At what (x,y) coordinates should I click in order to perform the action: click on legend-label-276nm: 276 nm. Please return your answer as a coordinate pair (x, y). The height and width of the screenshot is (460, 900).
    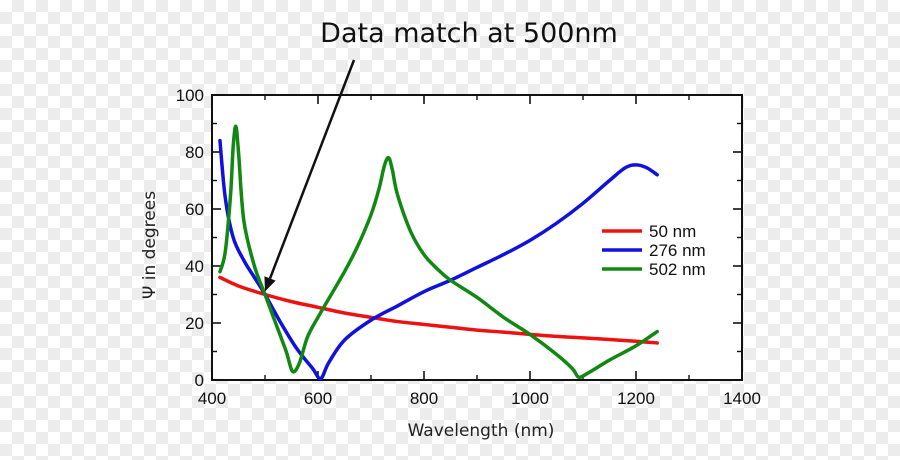
    Looking at the image, I should click on (677, 250).